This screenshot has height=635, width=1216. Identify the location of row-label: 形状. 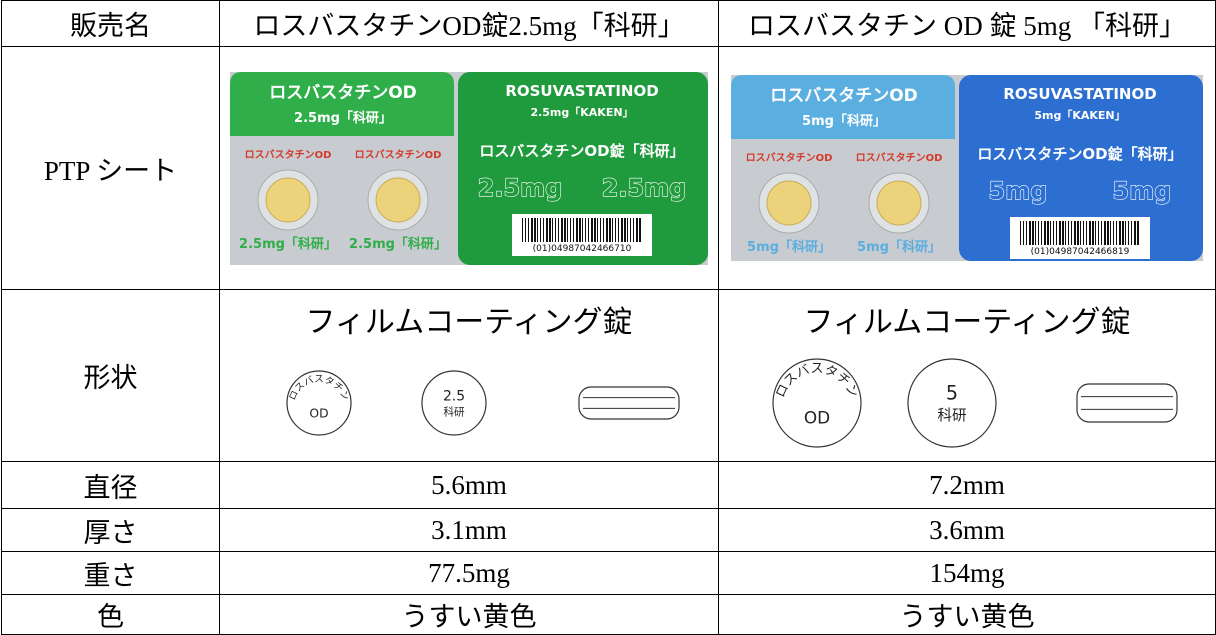
(110, 375).